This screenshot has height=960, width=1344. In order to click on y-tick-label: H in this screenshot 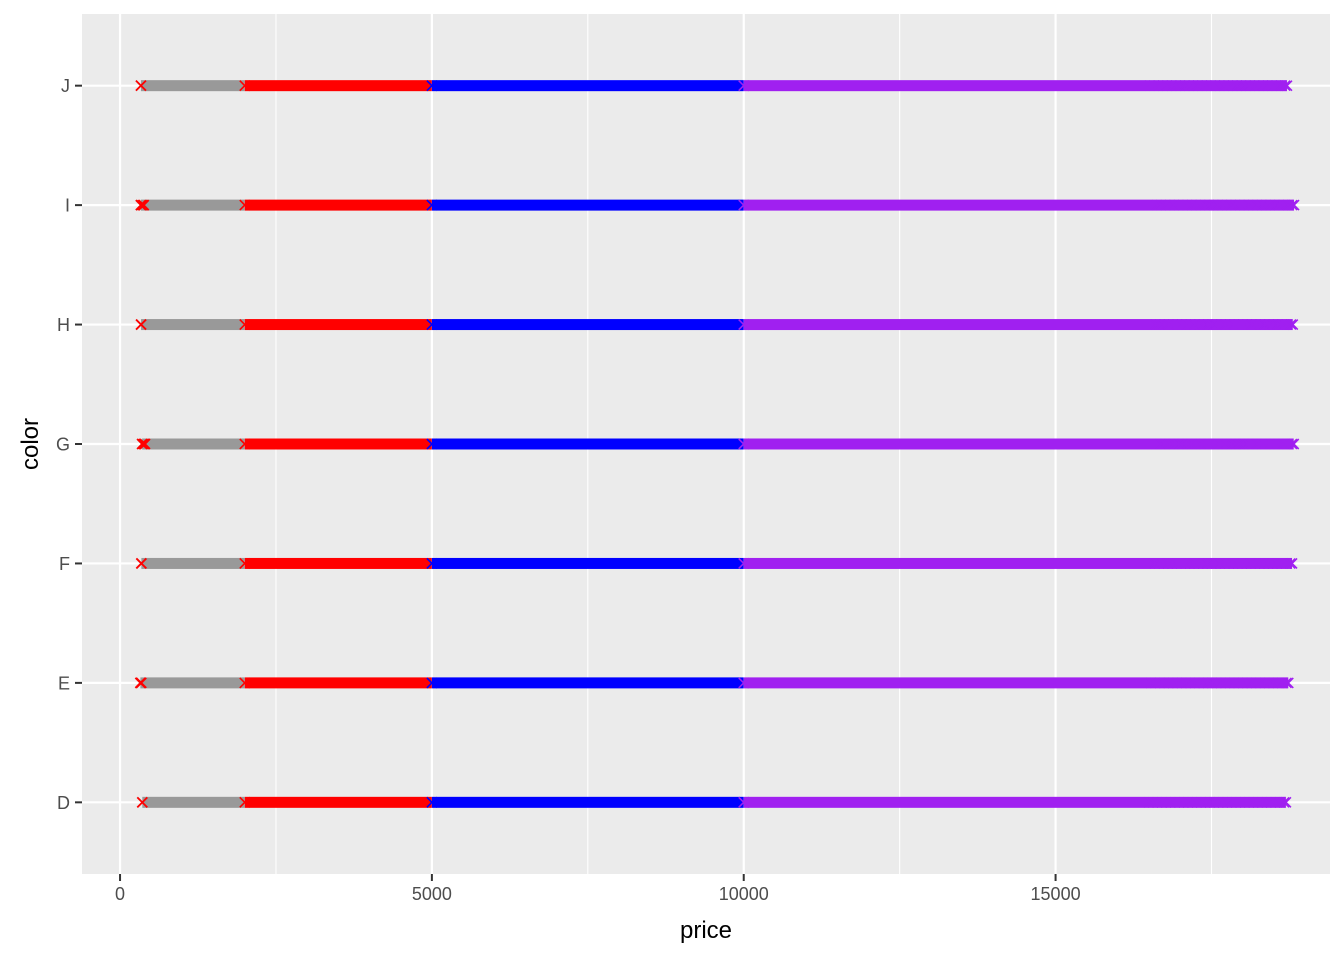, I will do `click(63, 325)`.